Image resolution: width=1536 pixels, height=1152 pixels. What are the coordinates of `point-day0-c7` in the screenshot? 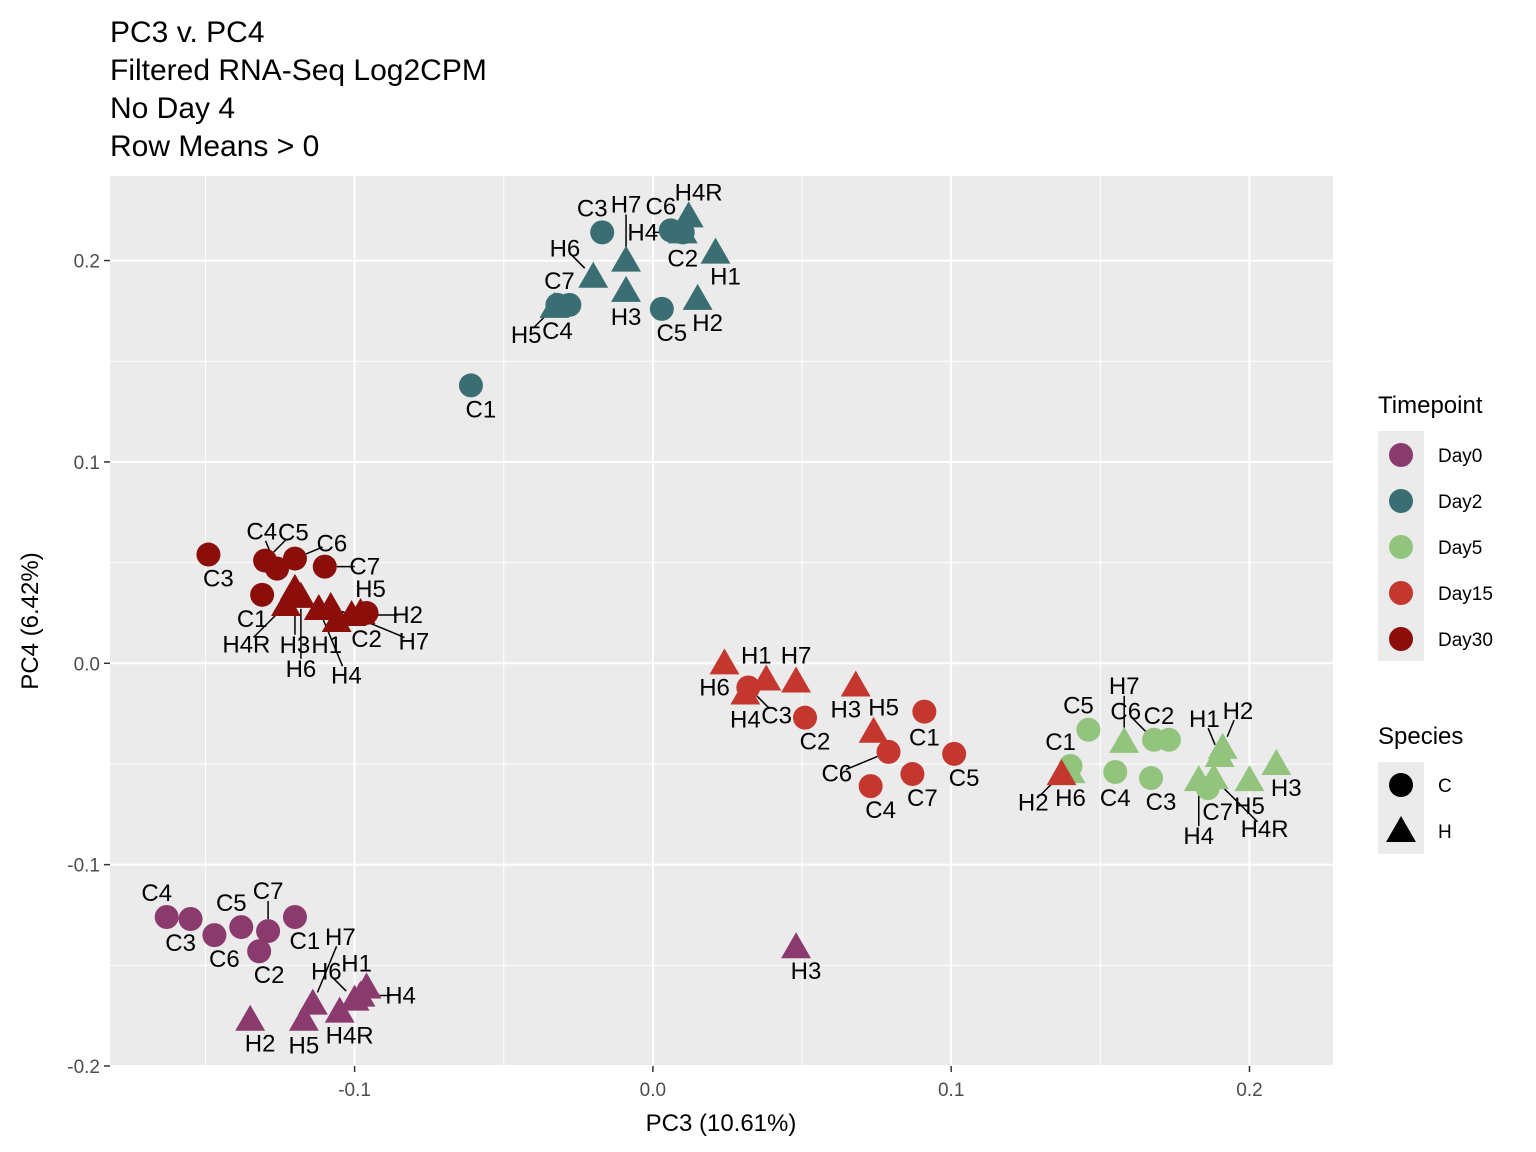 It's located at (268, 931).